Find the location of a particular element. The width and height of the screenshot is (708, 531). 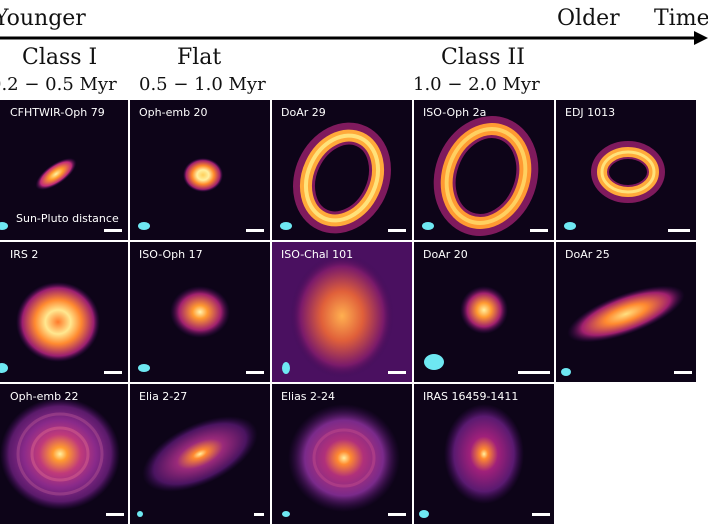

class-ii-label: Class II is located at coordinates (483, 57).